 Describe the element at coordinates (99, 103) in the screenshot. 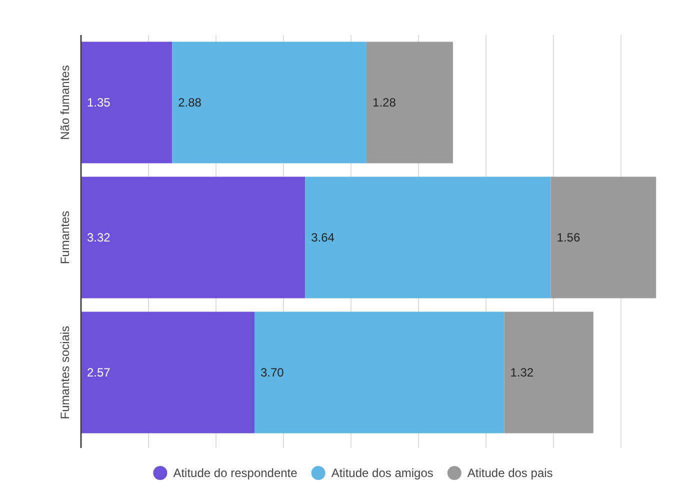

I see `data-label: 1.35` at that location.